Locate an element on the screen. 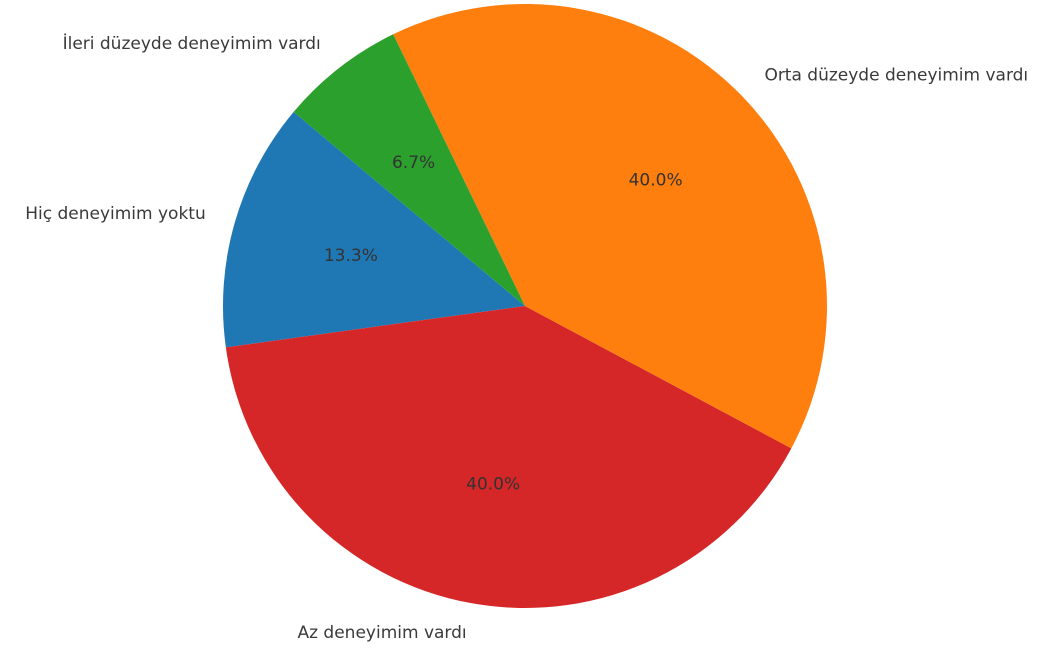  pct-label-ileri-duzeyde-deneyimim-vardi: 6.7% is located at coordinates (413, 163).